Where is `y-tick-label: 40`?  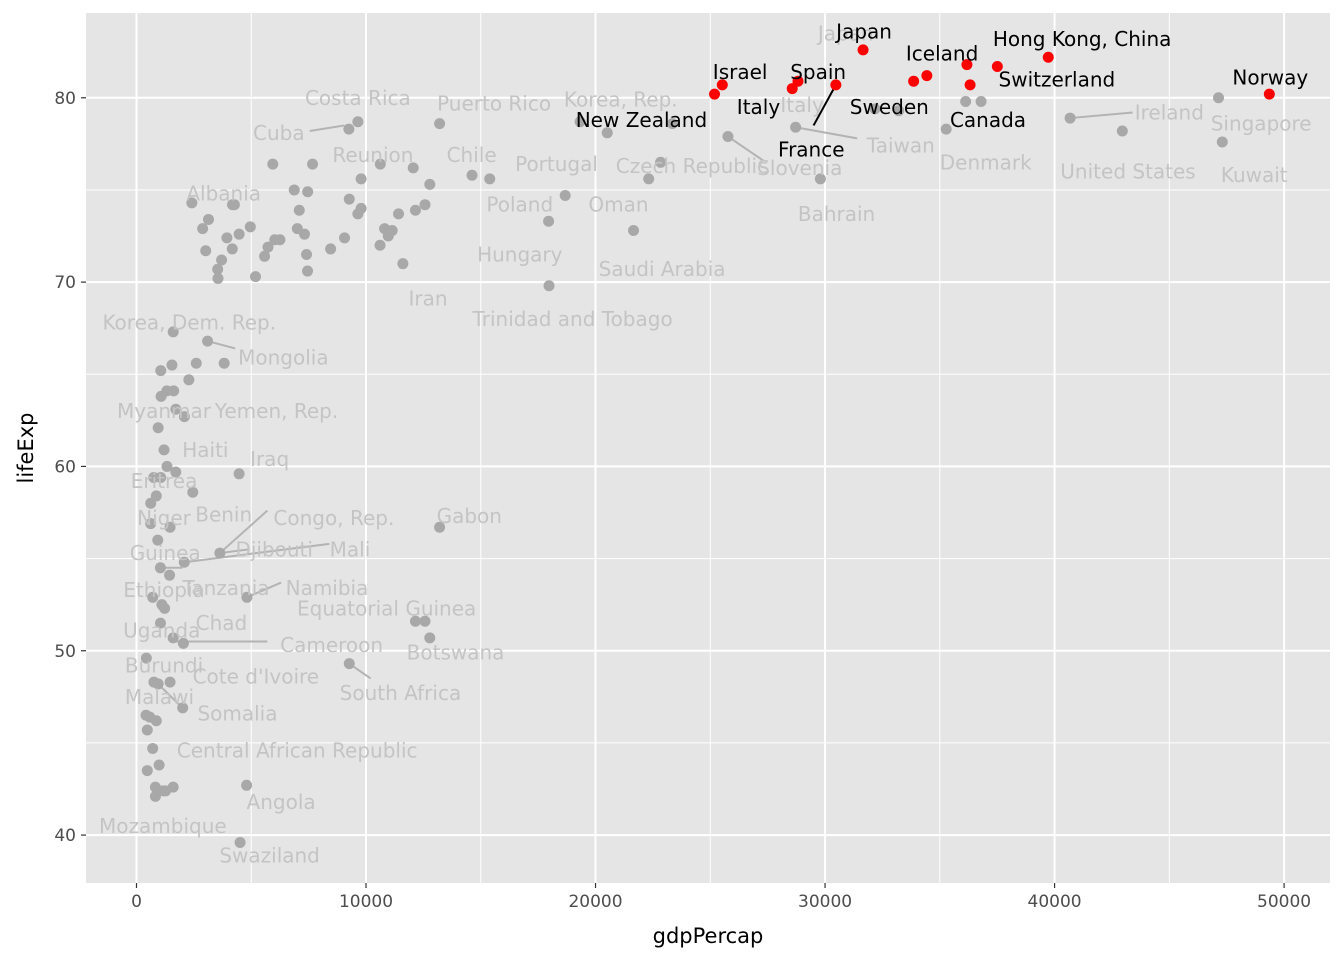 y-tick-label: 40 is located at coordinates (65, 836).